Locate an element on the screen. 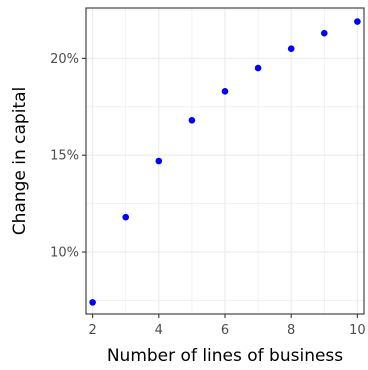 Image resolution: width=368 pixels, height=370 pixels. x-tick-label: 2 is located at coordinates (92, 330).